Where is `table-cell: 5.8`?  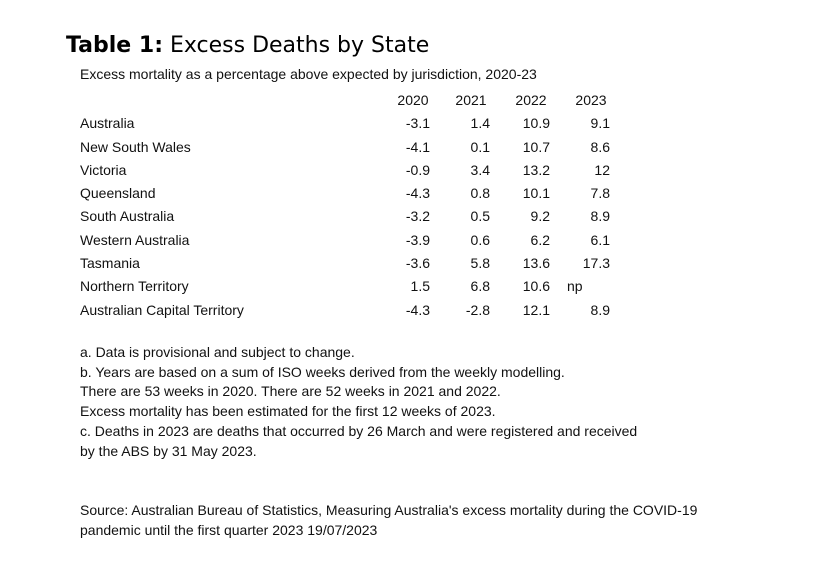
table-cell: 5.8 is located at coordinates (480, 263).